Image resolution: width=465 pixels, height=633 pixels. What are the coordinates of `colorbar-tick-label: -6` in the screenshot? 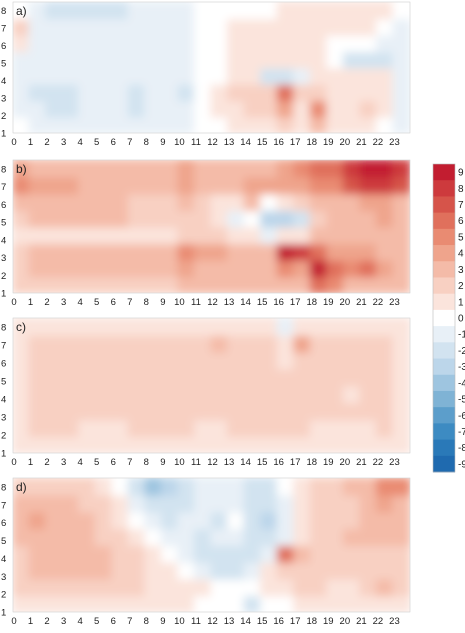 It's located at (461, 416).